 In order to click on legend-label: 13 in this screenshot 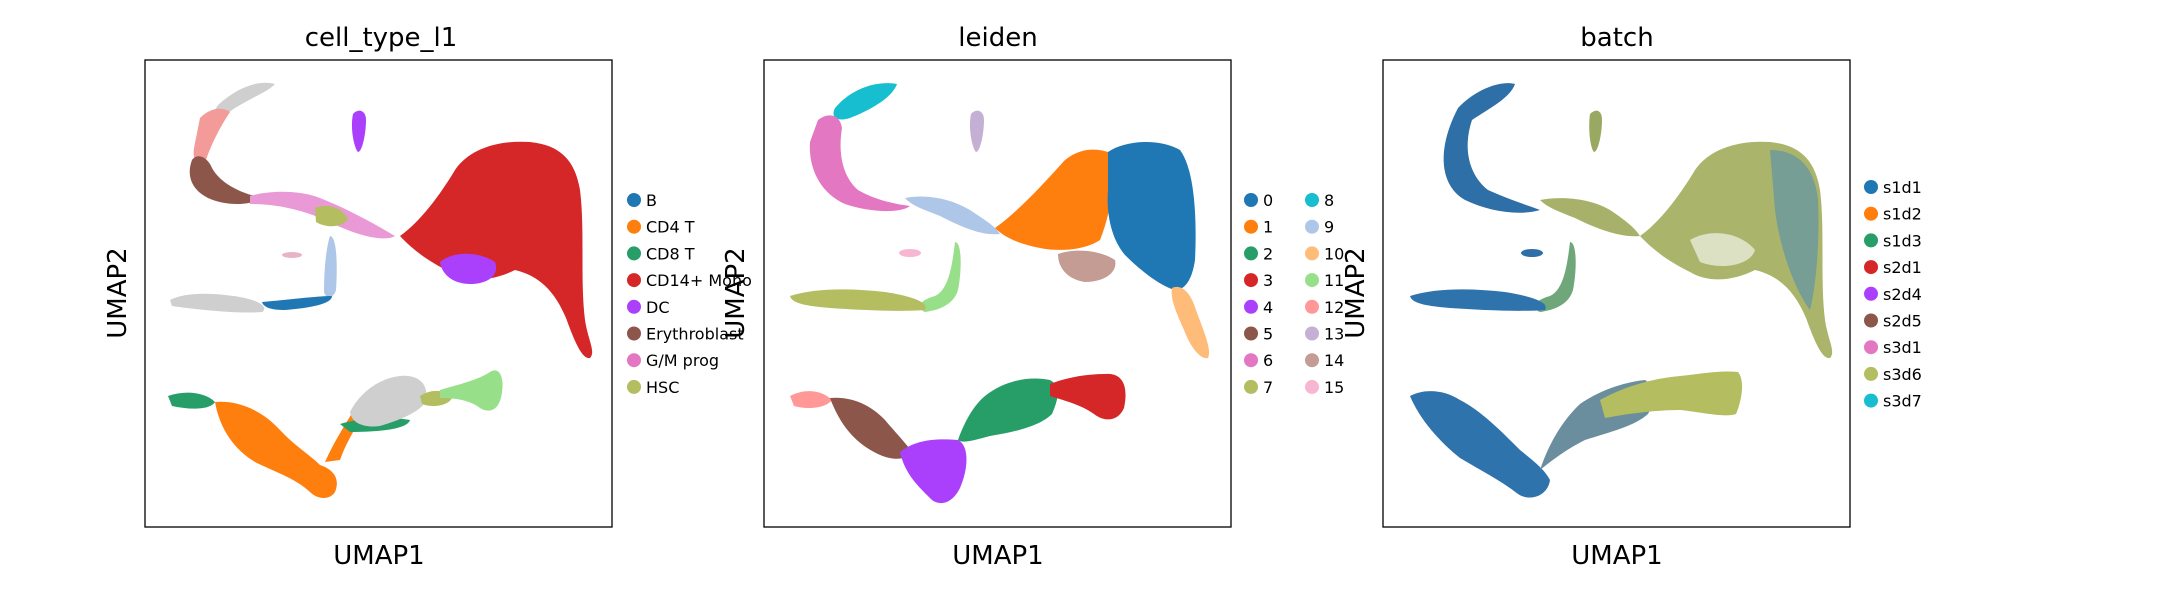, I will do `click(1334, 334)`.